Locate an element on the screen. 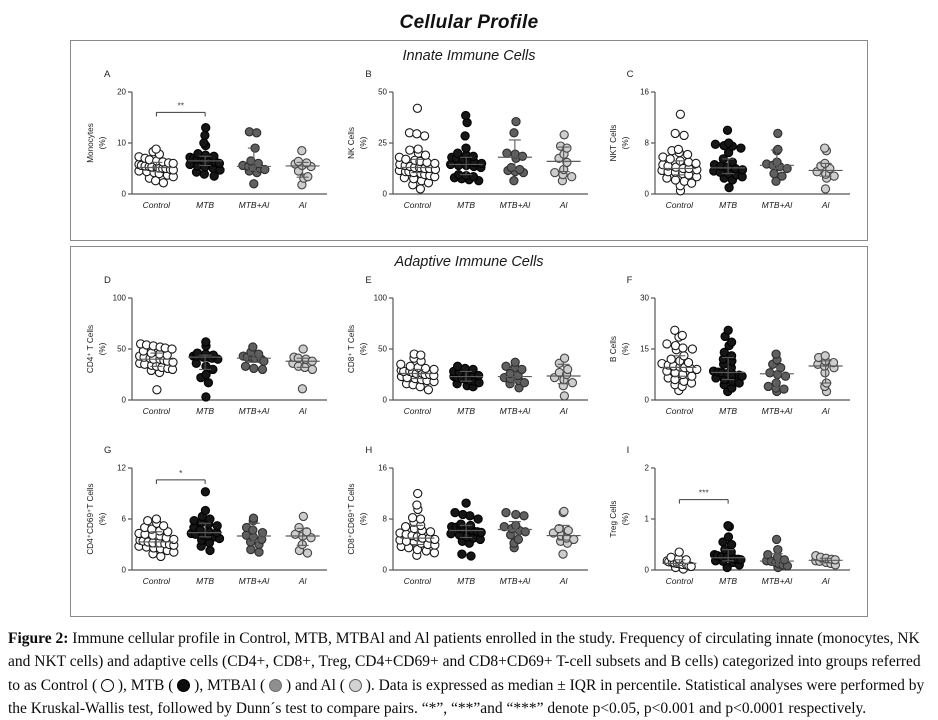  subplot-D: D 0 50 100 CD4⁺ T Cells (%) Control MTB MTB+Al Al is located at coordinates (207, 357).